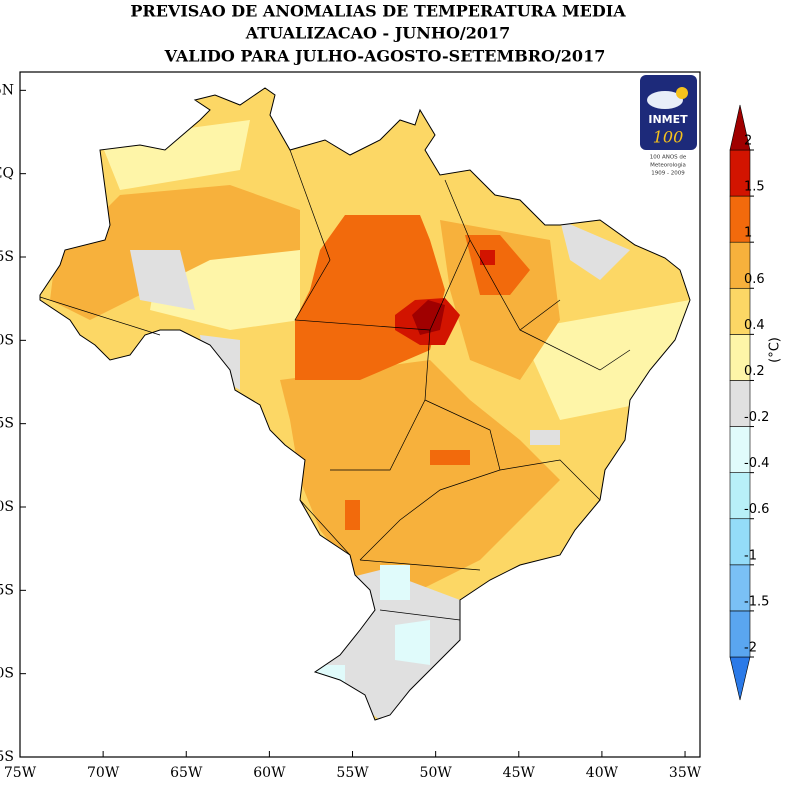 The height and width of the screenshot is (785, 785). Describe the element at coordinates (748, 141) in the screenshot. I see `colorbar-label: 2` at that location.